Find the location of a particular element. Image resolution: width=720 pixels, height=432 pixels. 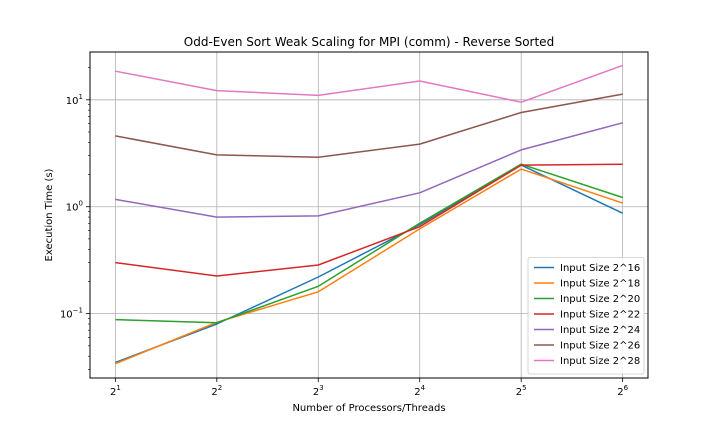

legend-label: Input Size 2^22 is located at coordinates (600, 315).